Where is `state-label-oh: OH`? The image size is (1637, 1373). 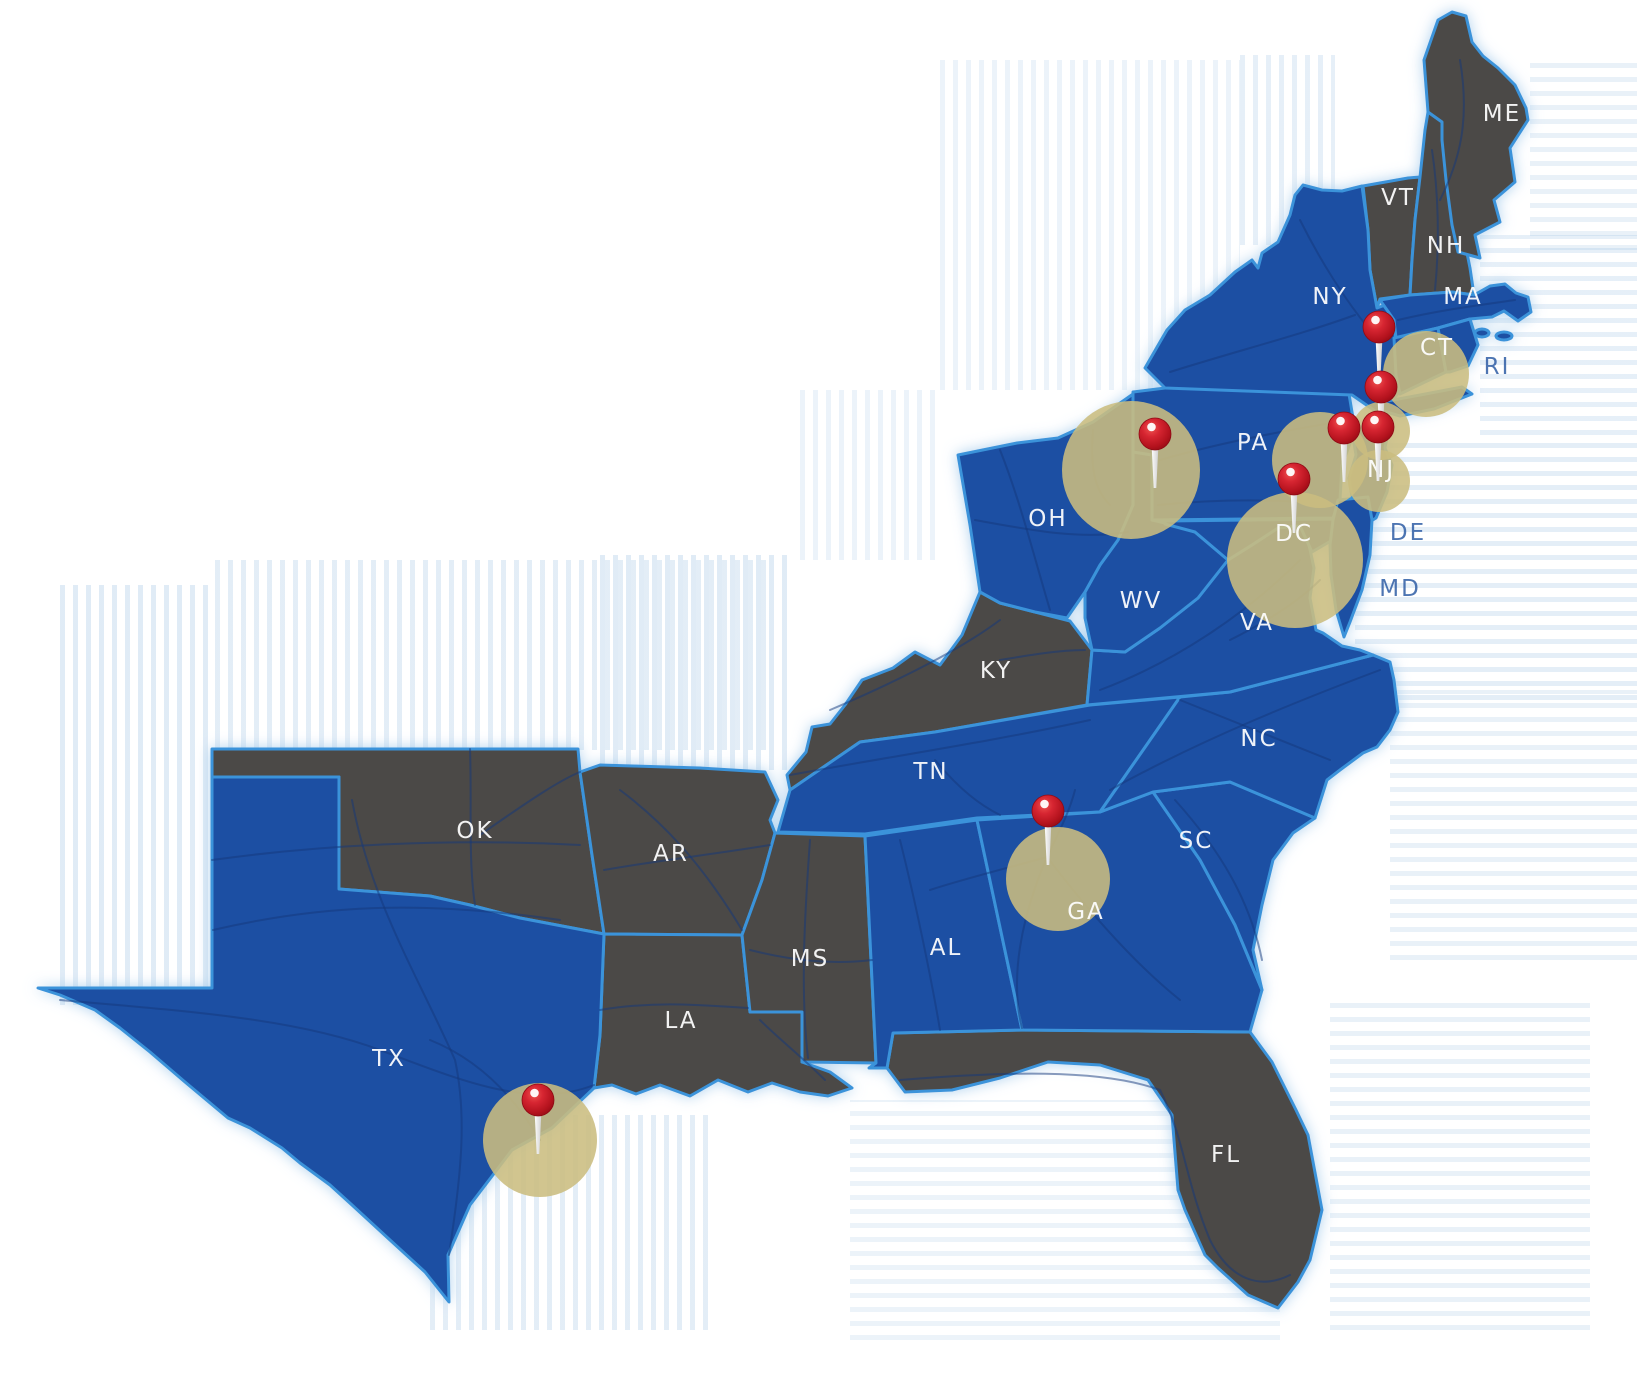
state-label-oh: OH is located at coordinates (1047, 519).